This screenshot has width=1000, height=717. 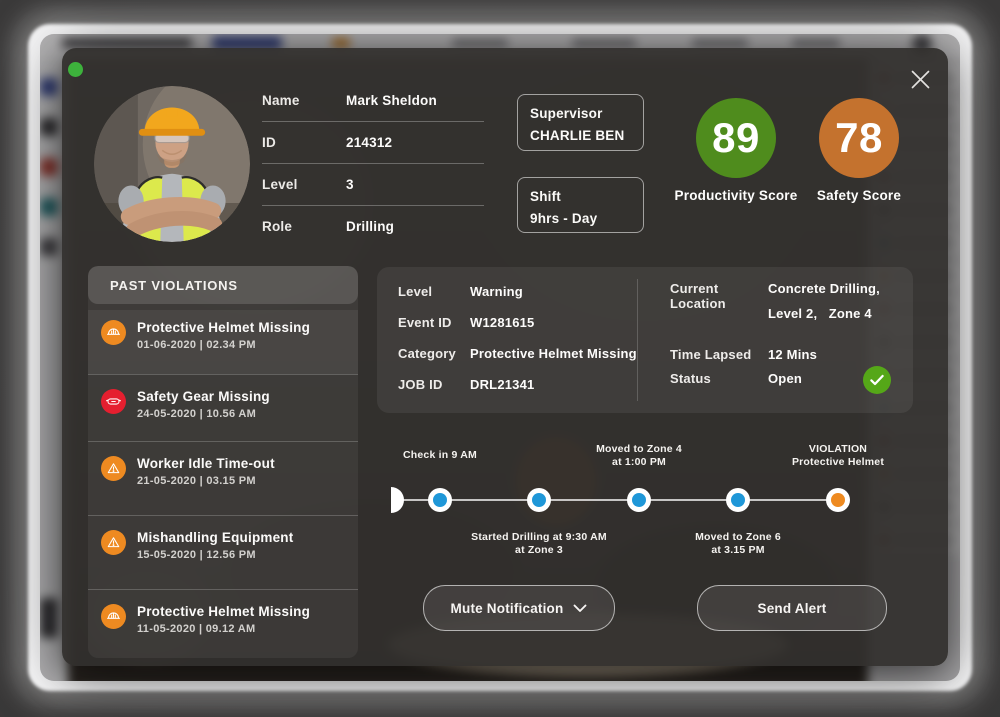 What do you see at coordinates (859, 195) in the screenshot?
I see `safety-score-label: Safety Score` at bounding box center [859, 195].